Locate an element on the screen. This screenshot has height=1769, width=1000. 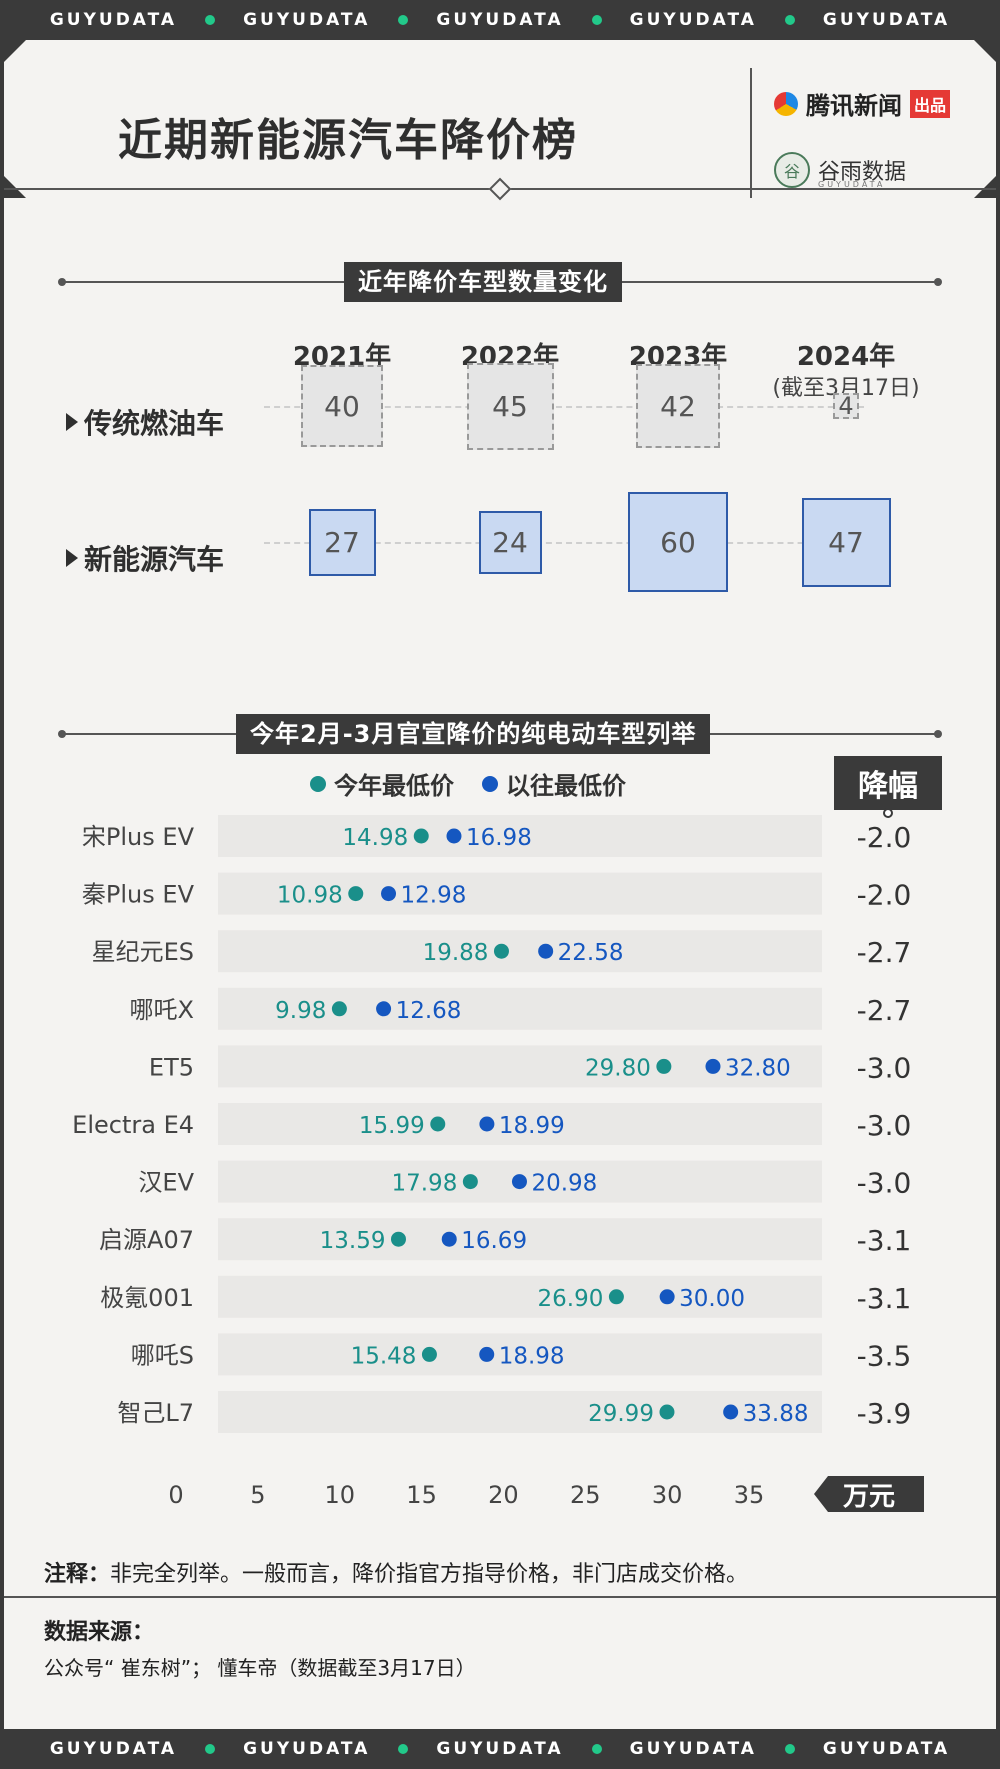
model-label: 极氪001 is located at coordinates (147, 1298).